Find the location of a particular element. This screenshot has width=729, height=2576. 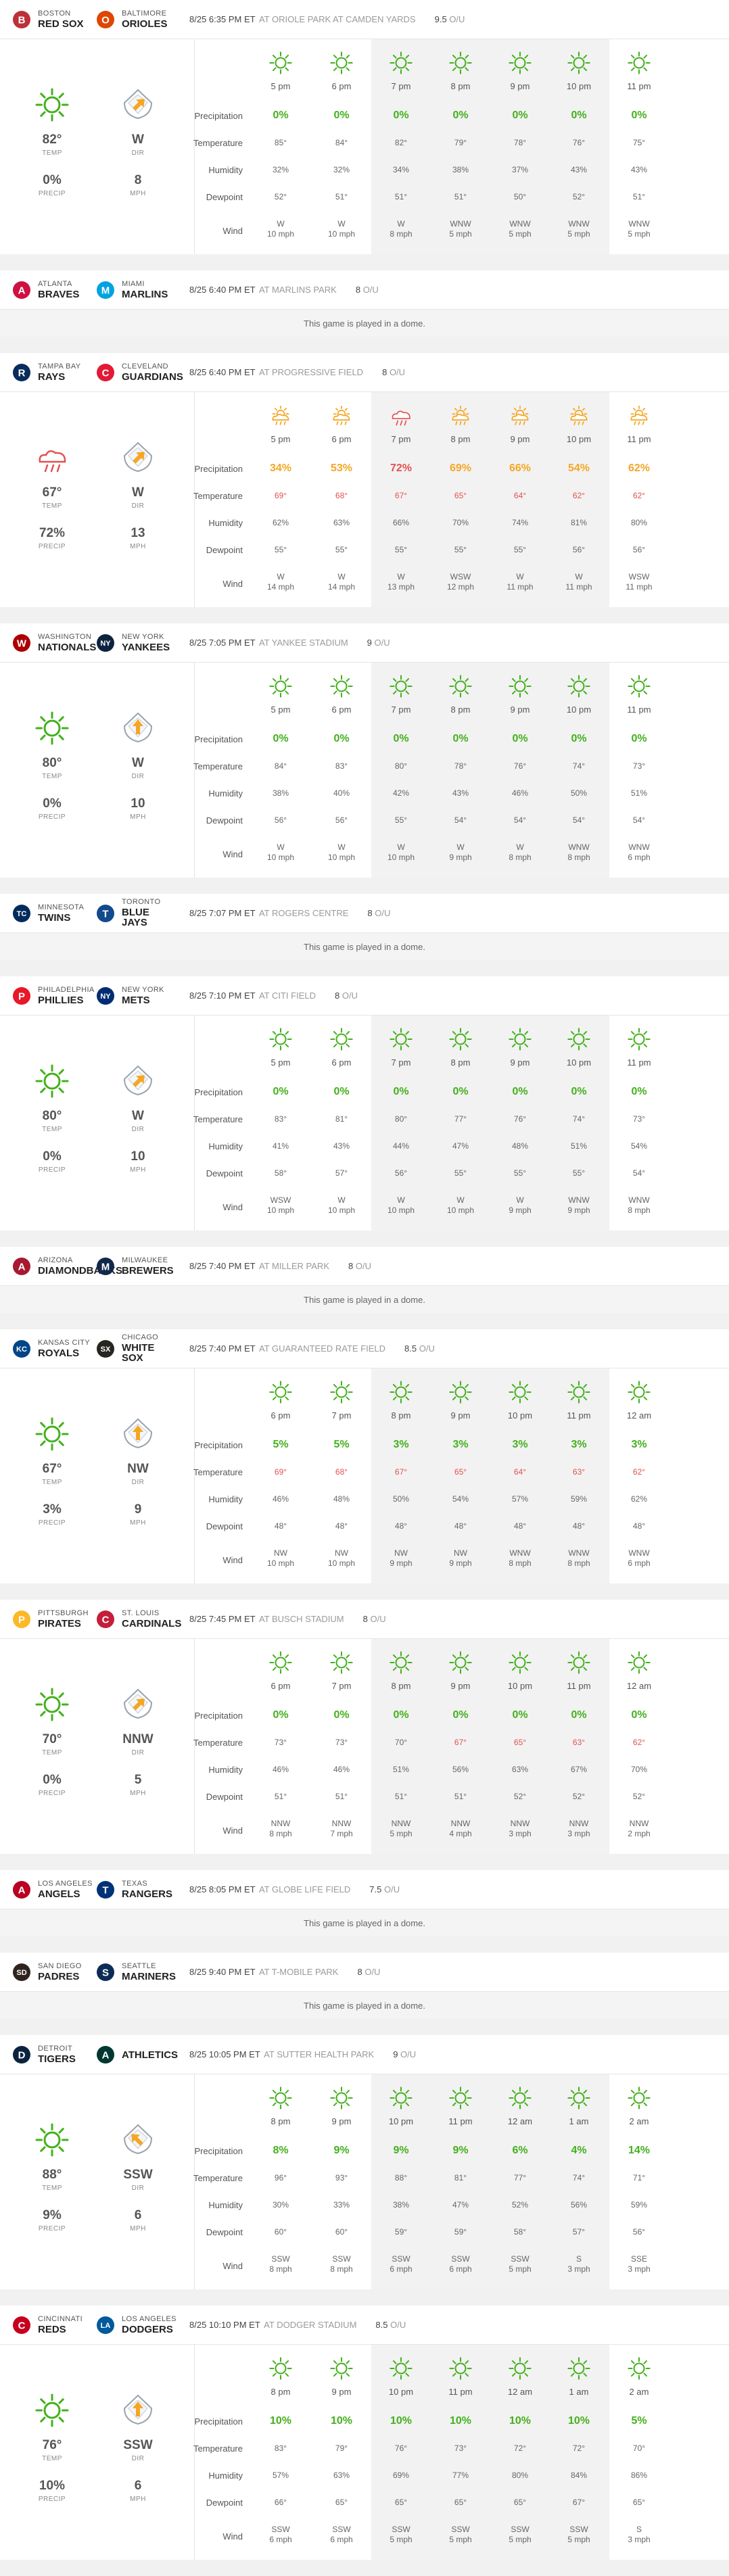

twins-logo: TC is located at coordinates (21, 913).